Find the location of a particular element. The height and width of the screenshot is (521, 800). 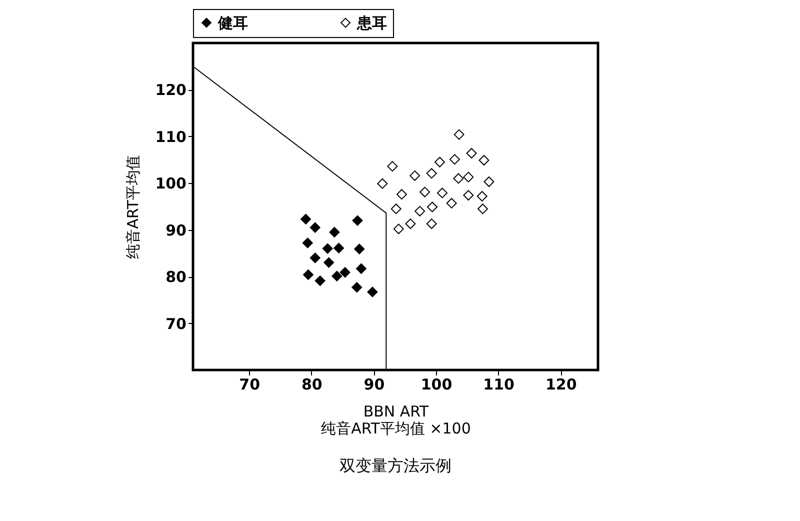

y-tick-label: 70 is located at coordinates (176, 323).